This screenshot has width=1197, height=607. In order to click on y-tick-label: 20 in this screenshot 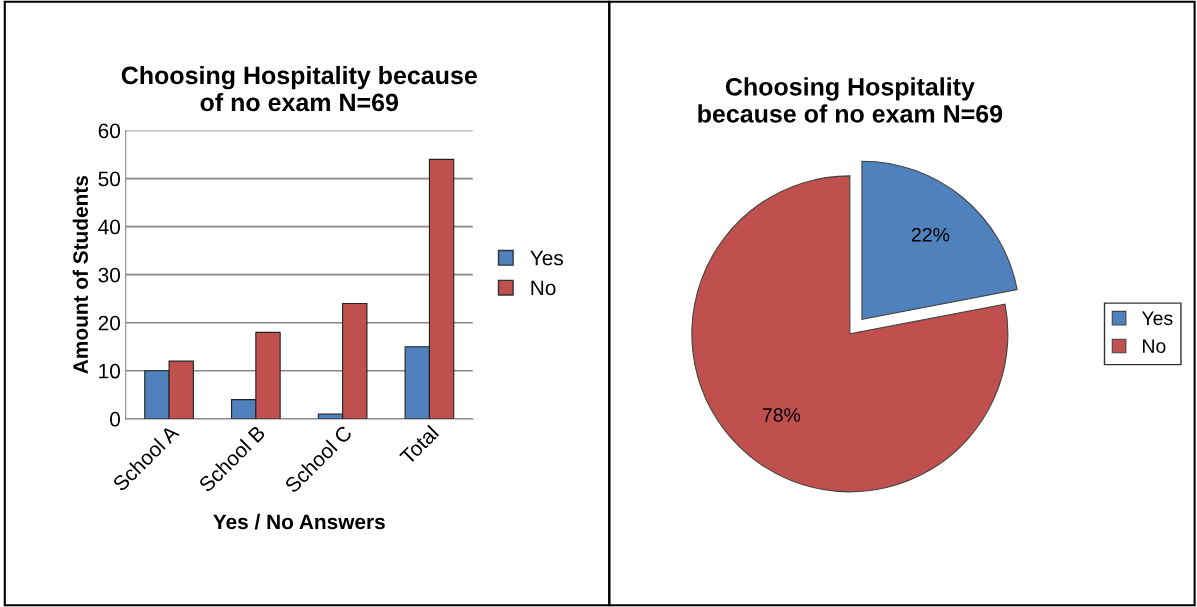, I will do `click(109, 323)`.